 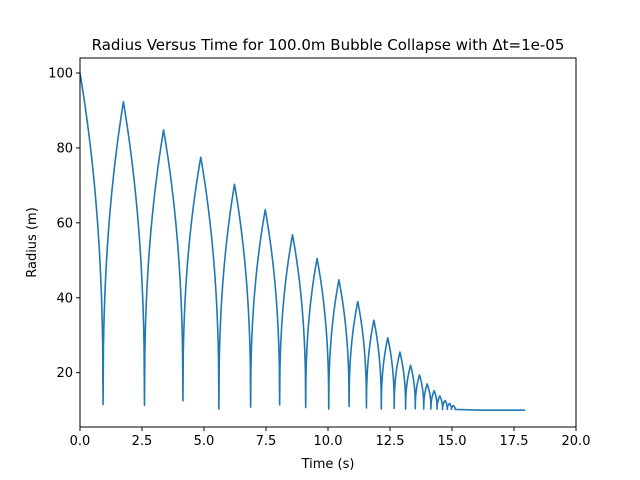 I want to click on x-tick-label: 12.5, so click(x=390, y=441).